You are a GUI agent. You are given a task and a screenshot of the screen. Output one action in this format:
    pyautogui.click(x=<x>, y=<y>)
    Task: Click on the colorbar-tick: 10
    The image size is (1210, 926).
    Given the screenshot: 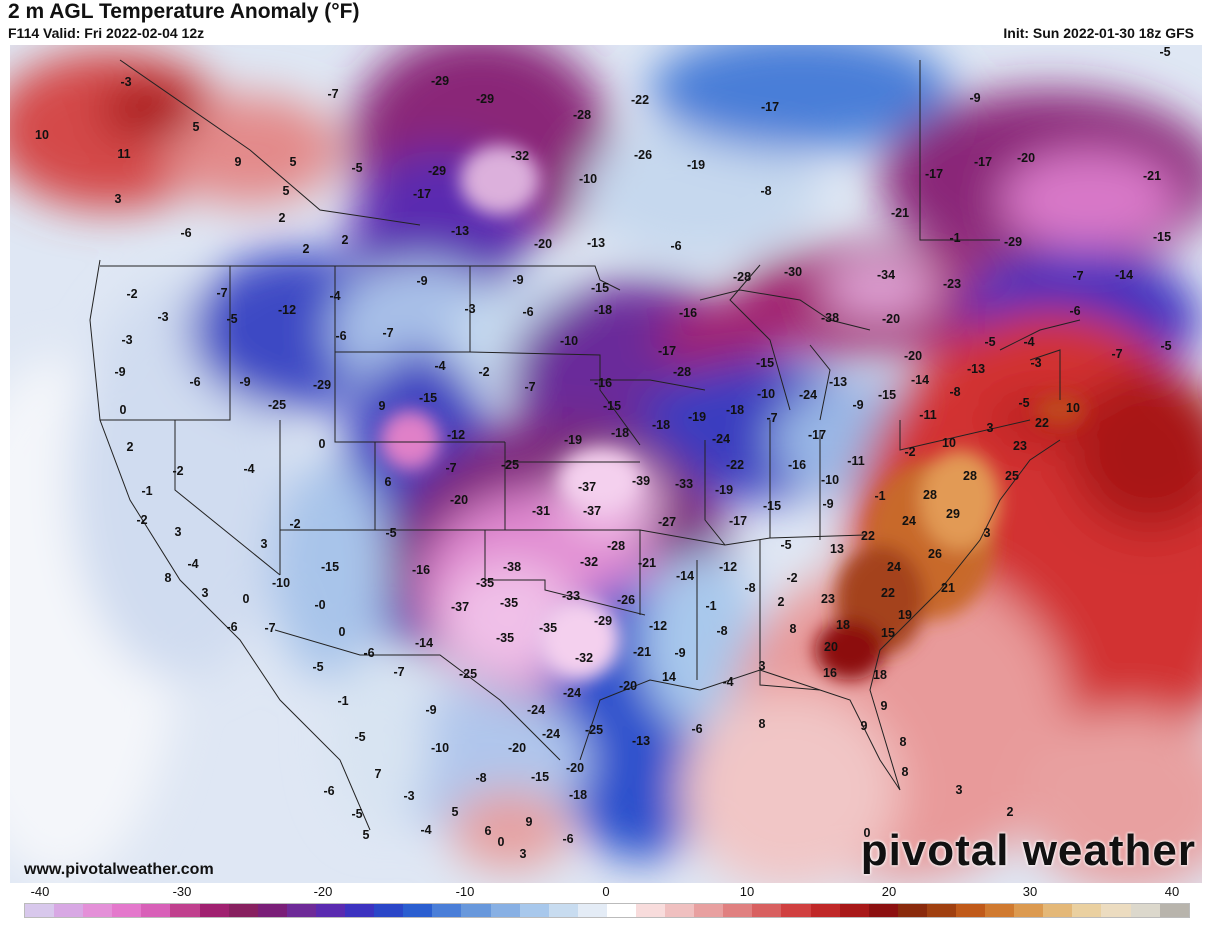 What is the action you would take?
    pyautogui.click(x=747, y=891)
    